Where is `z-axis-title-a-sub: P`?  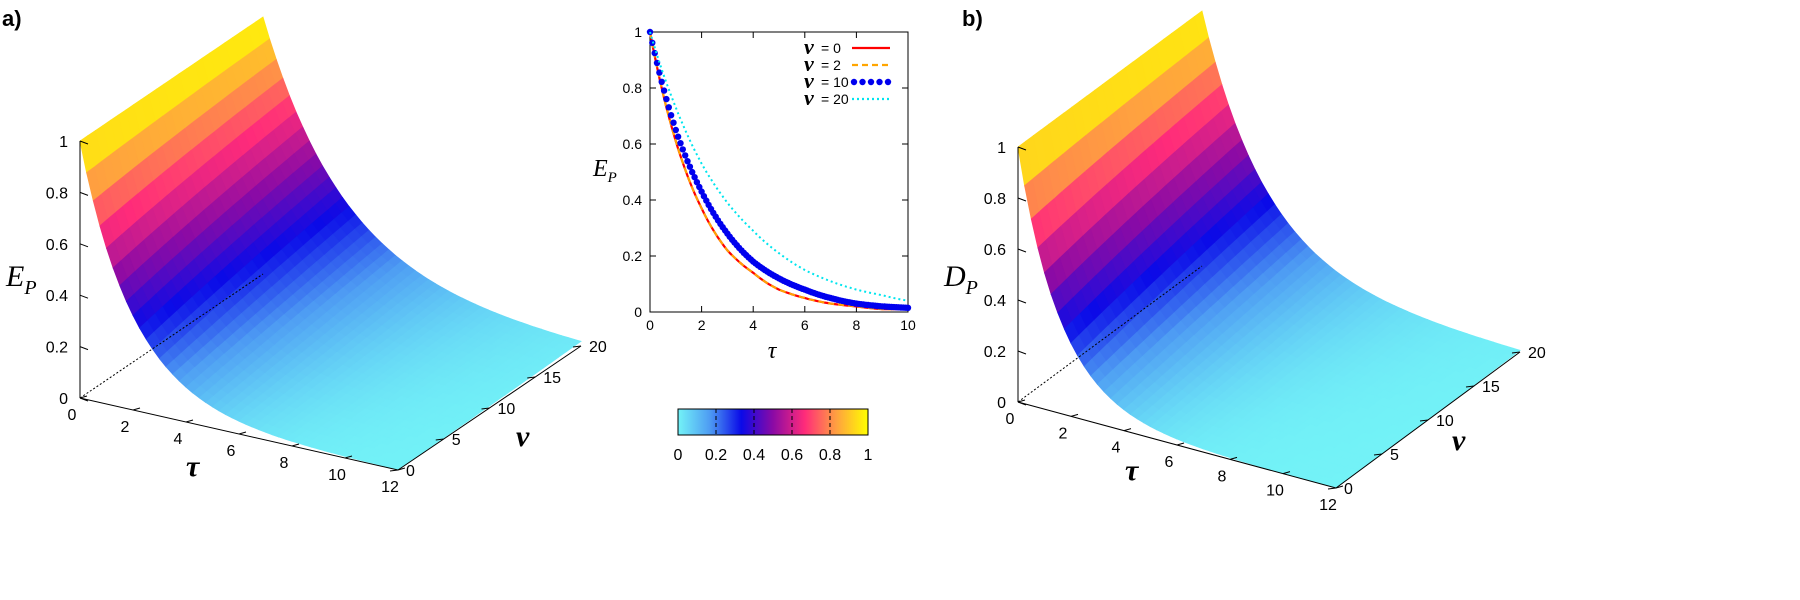
z-axis-title-a-sub: P is located at coordinates (29, 288).